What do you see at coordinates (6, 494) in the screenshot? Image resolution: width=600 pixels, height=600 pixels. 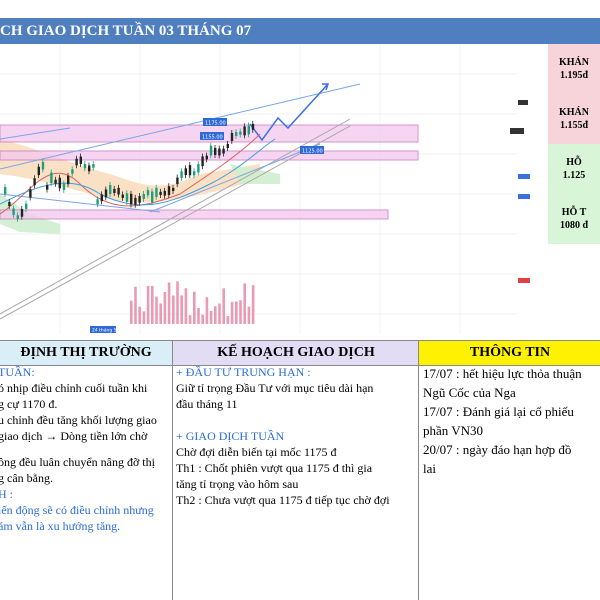 I see `market-heading-2: H :` at bounding box center [6, 494].